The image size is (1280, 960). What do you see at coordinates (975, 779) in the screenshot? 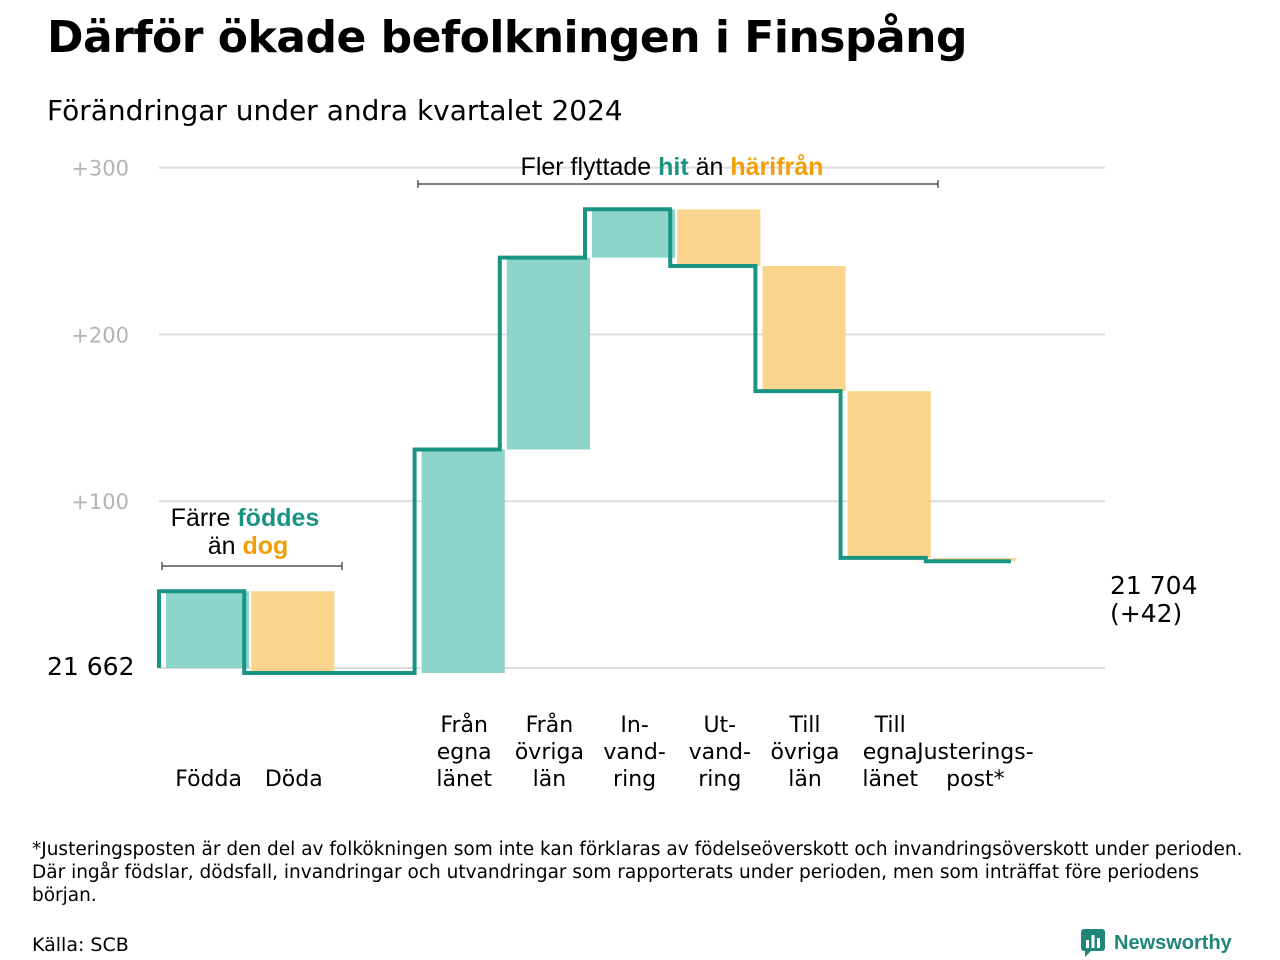
I see `category-label: post*` at bounding box center [975, 779].